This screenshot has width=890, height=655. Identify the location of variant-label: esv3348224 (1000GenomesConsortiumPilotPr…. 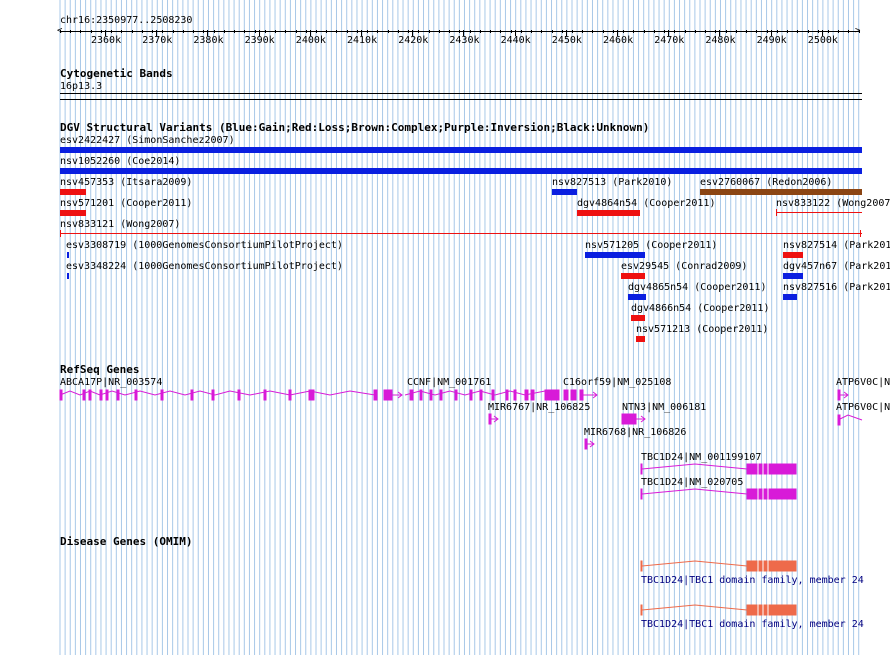
(204, 266).